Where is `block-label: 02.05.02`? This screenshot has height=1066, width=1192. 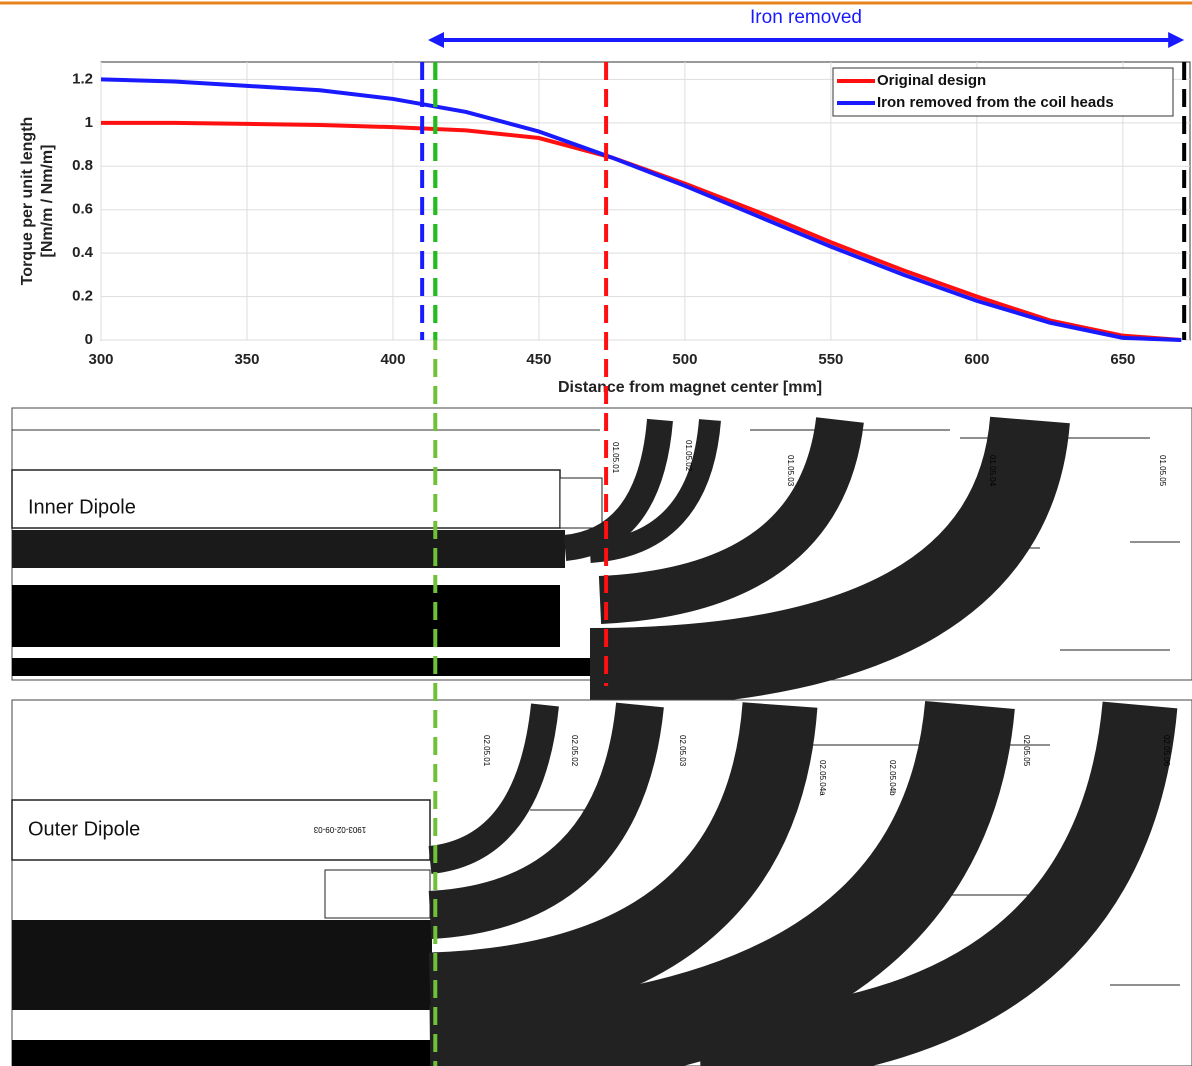
block-label: 02.05.02 is located at coordinates (574, 751).